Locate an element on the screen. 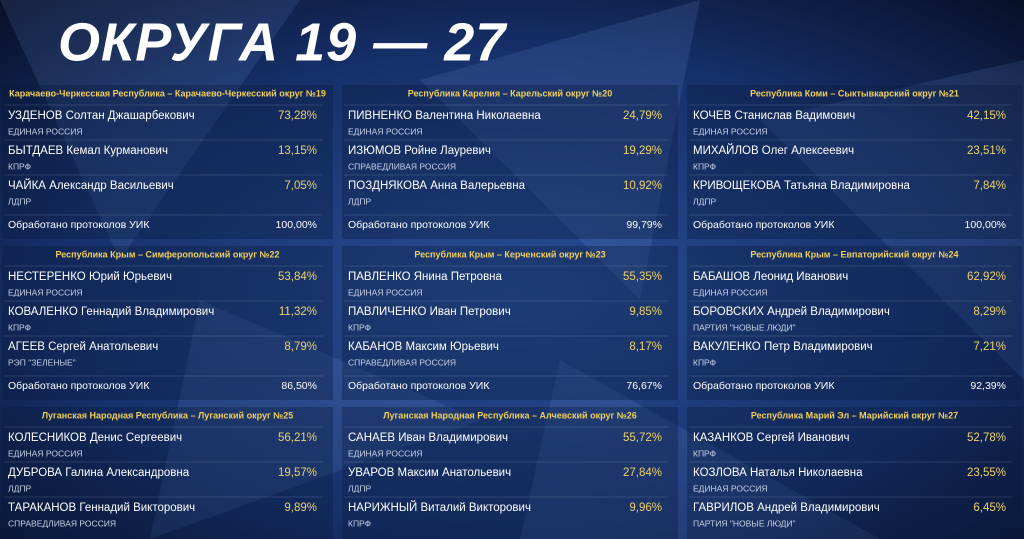 The width and height of the screenshot is (1024, 539). candidate-name: КАЗАНКОВ Сергей Иванович is located at coordinates (771, 438).